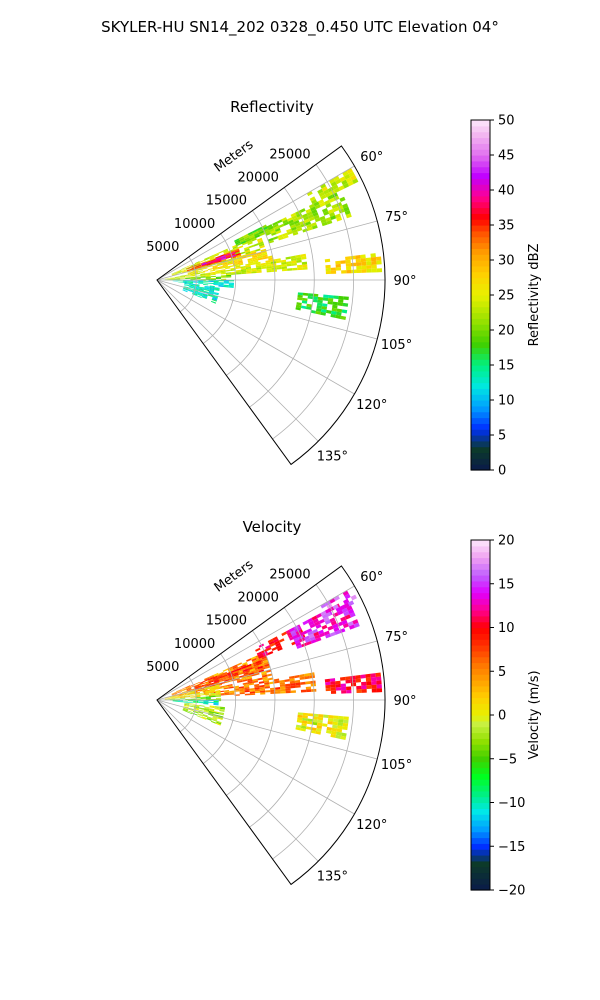  I want to click on colorbar-tick-label: 20, so click(506, 331).